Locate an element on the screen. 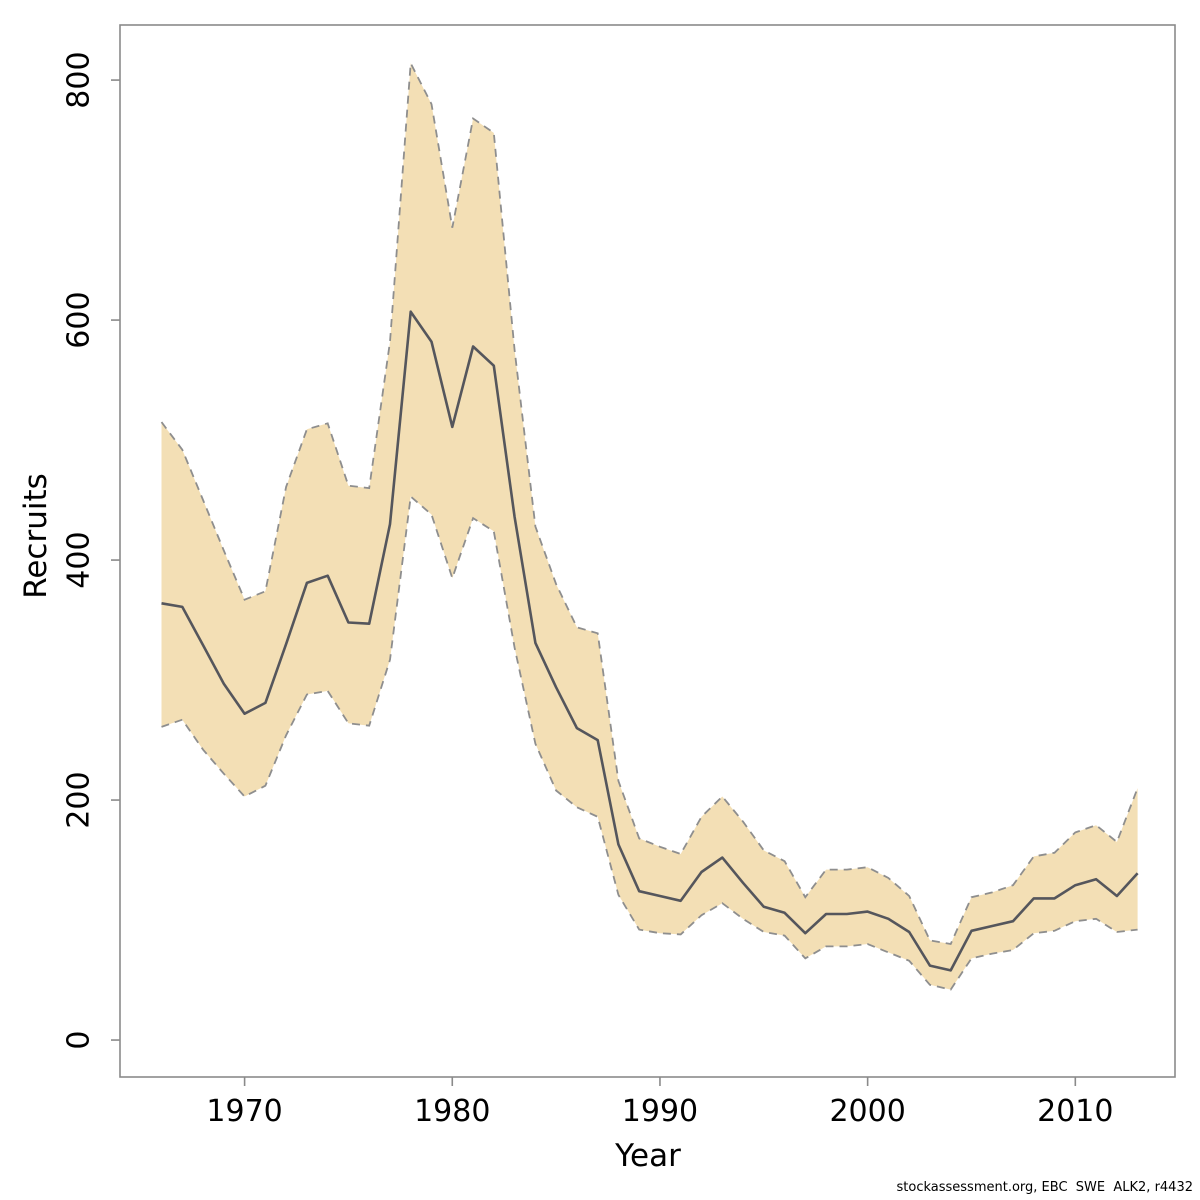 The width and height of the screenshot is (1200, 1200). y-tick-label: 0 is located at coordinates (79, 1039).